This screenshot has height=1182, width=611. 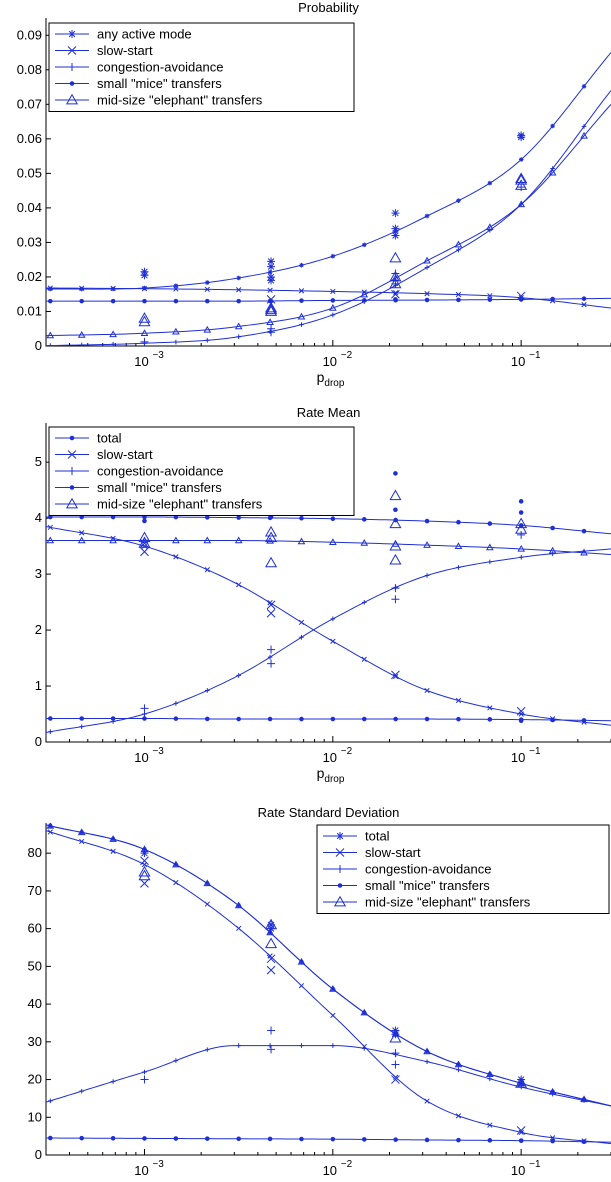 I want to click on legend-item: total, so click(x=88, y=438).